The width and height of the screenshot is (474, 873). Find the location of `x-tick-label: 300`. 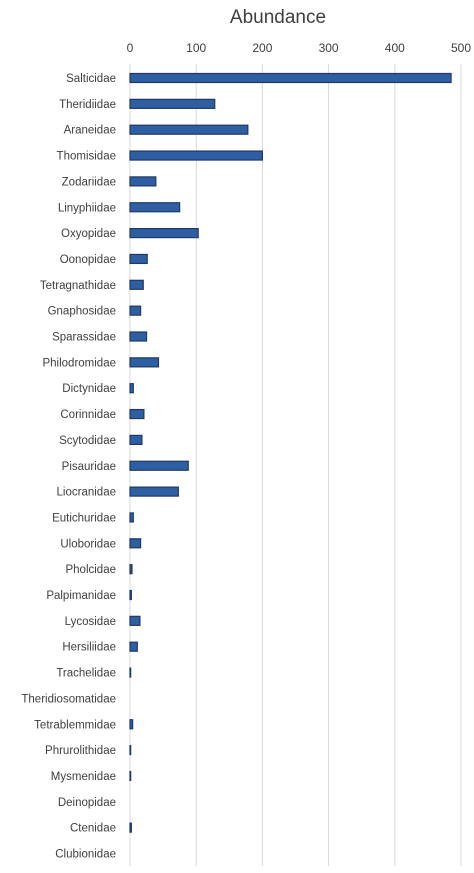

x-tick-label: 300 is located at coordinates (329, 48).